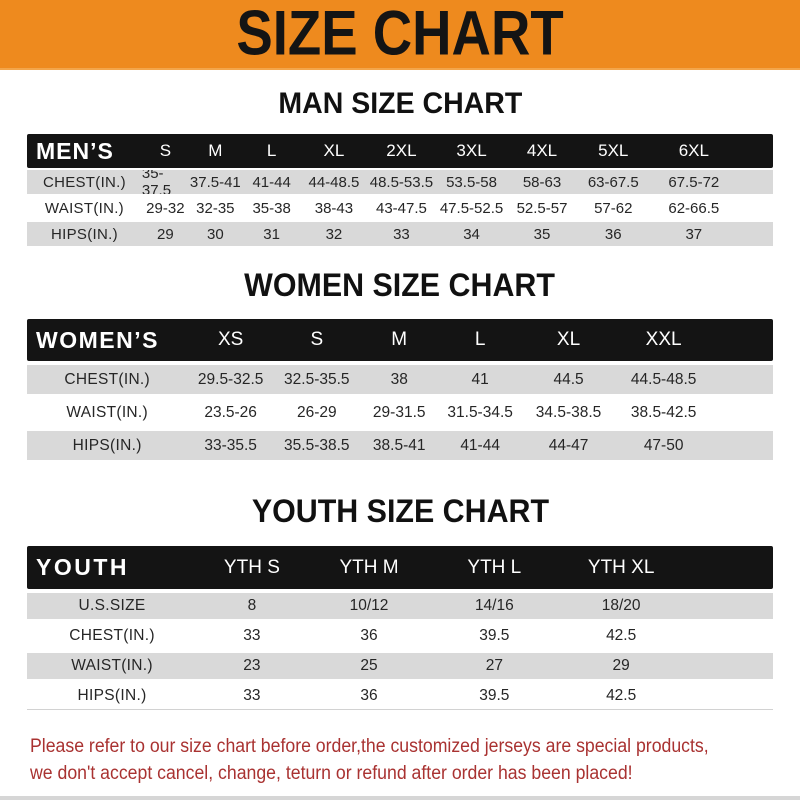 This screenshot has height=800, width=800. What do you see at coordinates (97, 339) in the screenshot?
I see `table-header-label: WOMEN’S` at bounding box center [97, 339].